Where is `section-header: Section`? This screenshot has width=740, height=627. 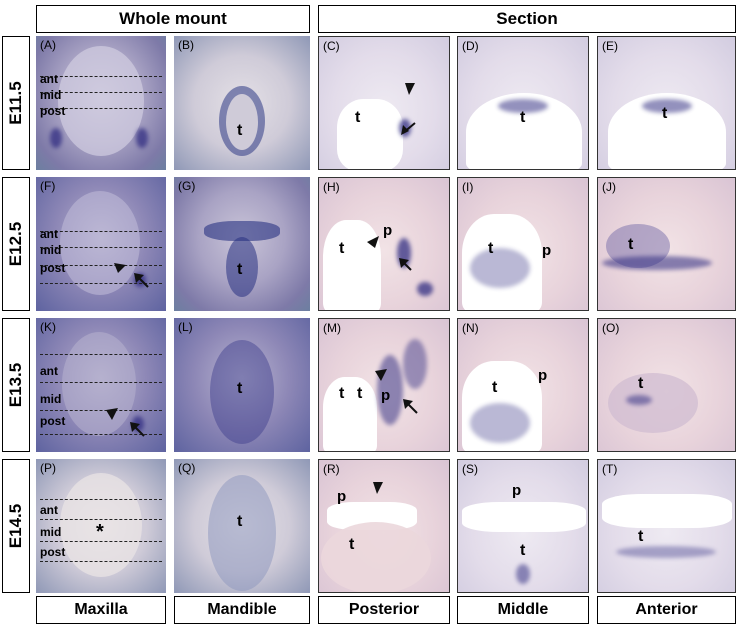 section-header: Section is located at coordinates (527, 19).